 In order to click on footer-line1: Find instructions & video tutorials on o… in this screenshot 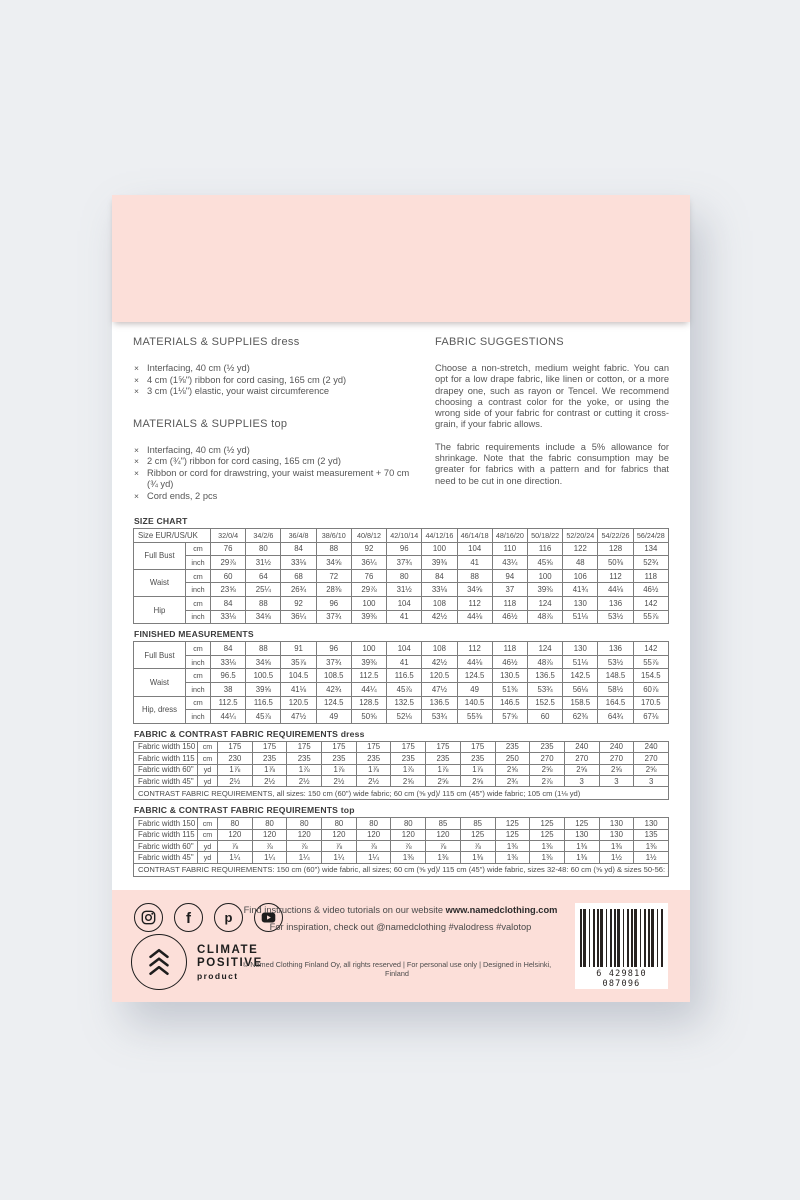, I will do `click(400, 910)`.